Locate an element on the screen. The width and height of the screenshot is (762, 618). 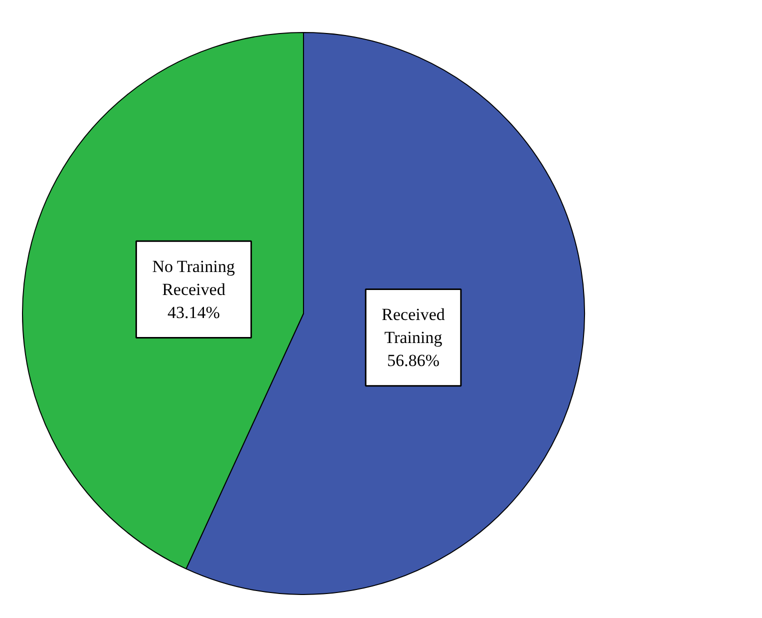
slice-label: Received Training is located at coordinates (414, 326).